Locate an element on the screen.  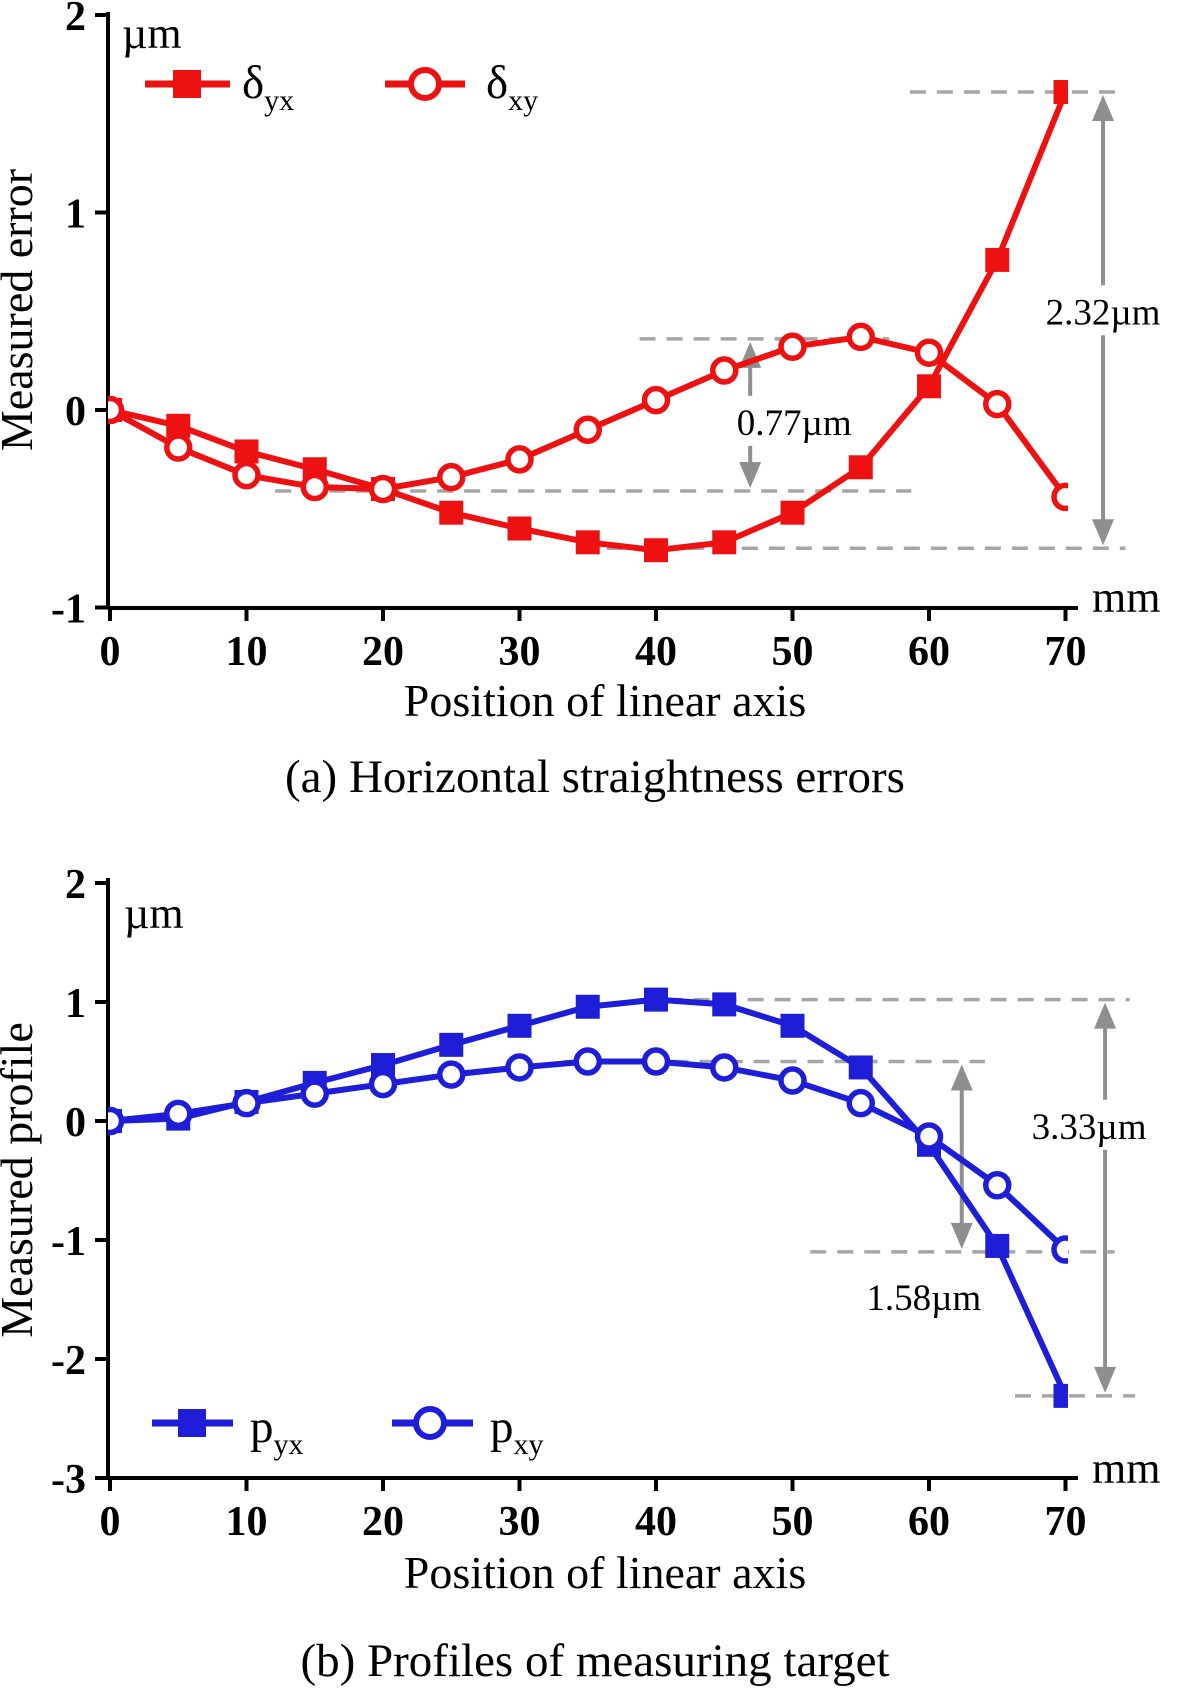
legend-label-delta-xy: δxy is located at coordinates (512, 87).